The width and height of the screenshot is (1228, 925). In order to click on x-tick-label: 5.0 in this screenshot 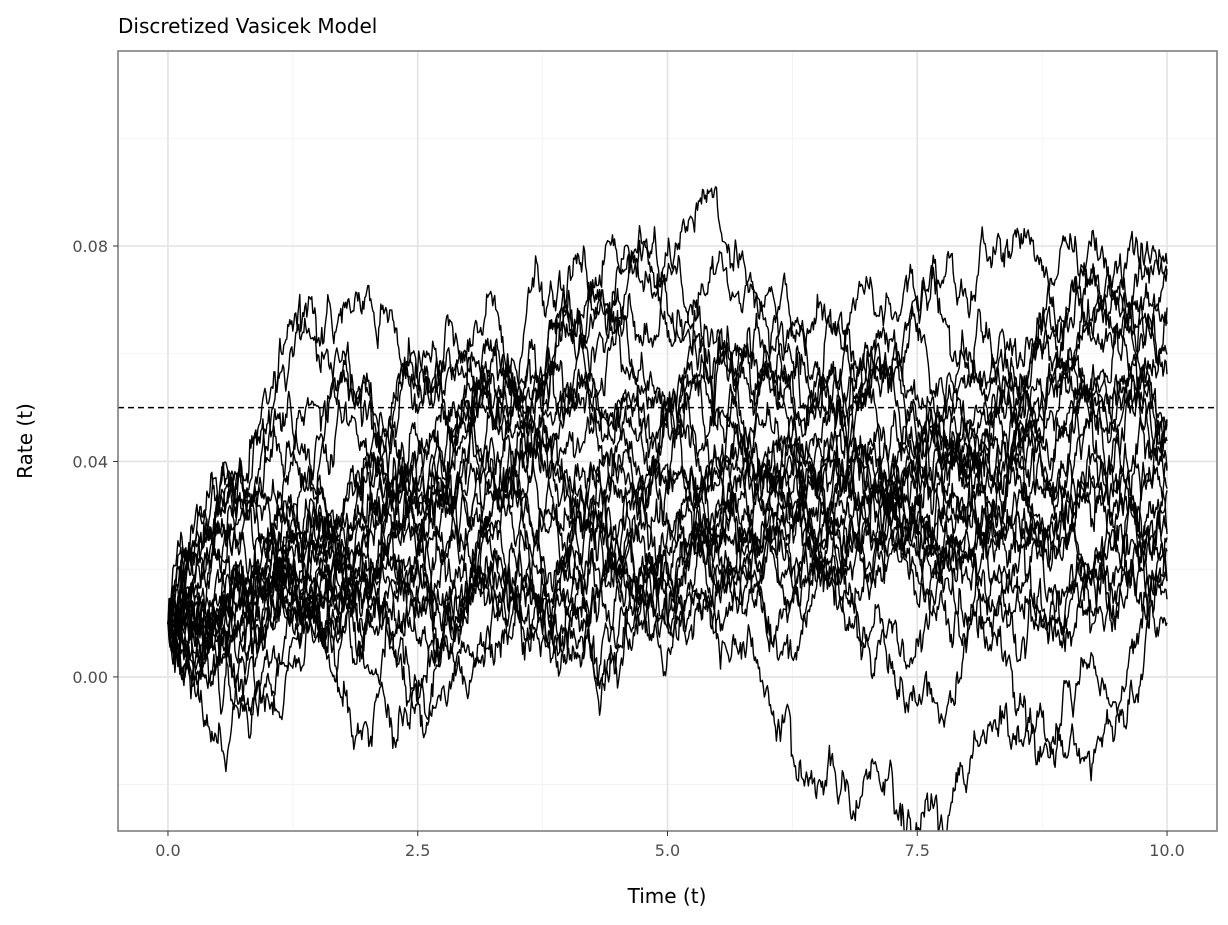, I will do `click(667, 850)`.